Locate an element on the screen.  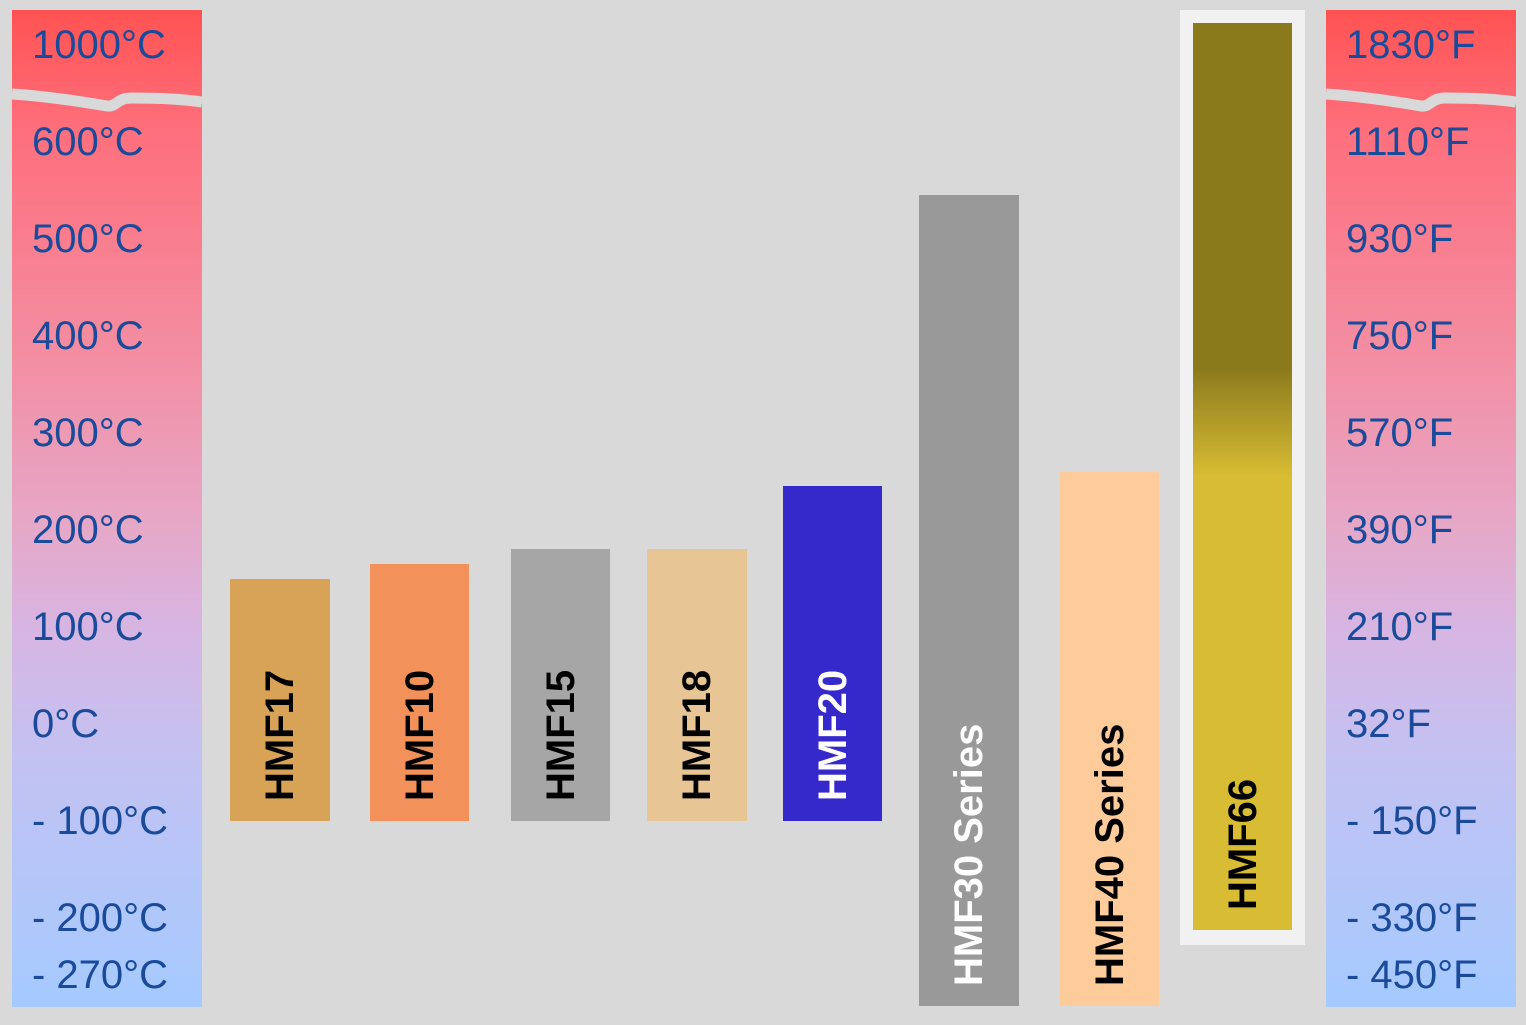
bar-hmf20: HMF20 is located at coordinates (832, 653).